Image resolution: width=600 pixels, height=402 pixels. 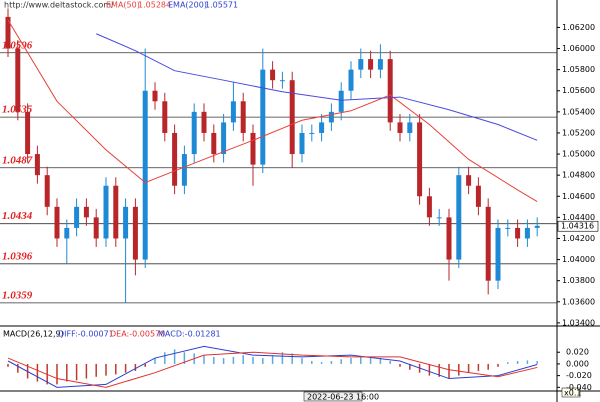 I want to click on level-label: 1.0434, so click(x=17, y=216).